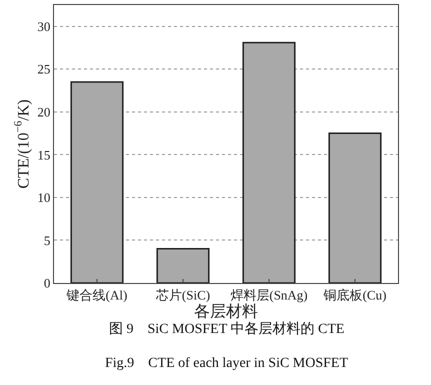 The image size is (431, 385). What do you see at coordinates (97, 295) in the screenshot?
I see `x-tick-label: 键合线(Al)` at bounding box center [97, 295].